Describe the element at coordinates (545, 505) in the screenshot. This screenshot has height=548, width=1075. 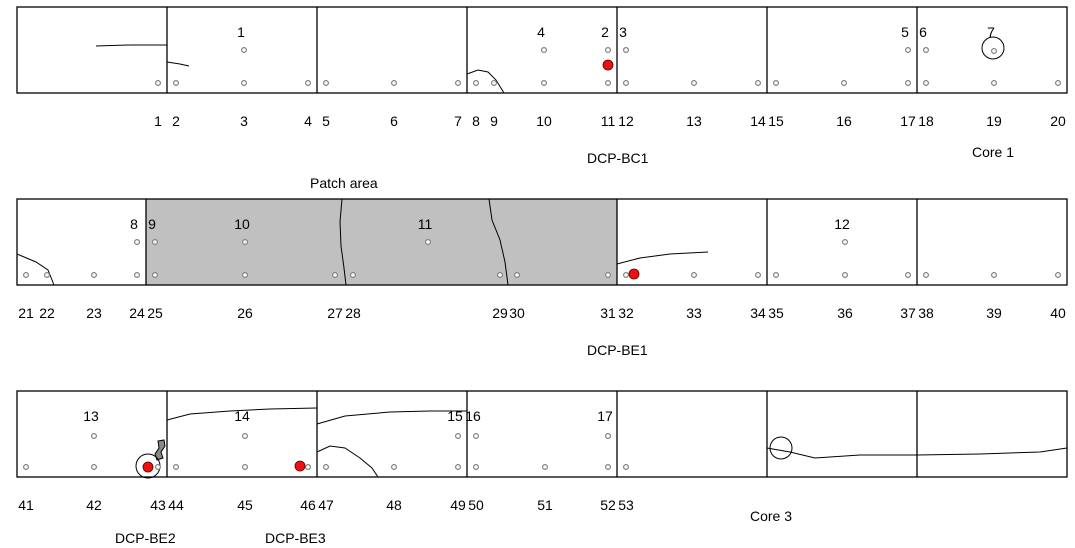
I see `point-number-label: 51` at that location.